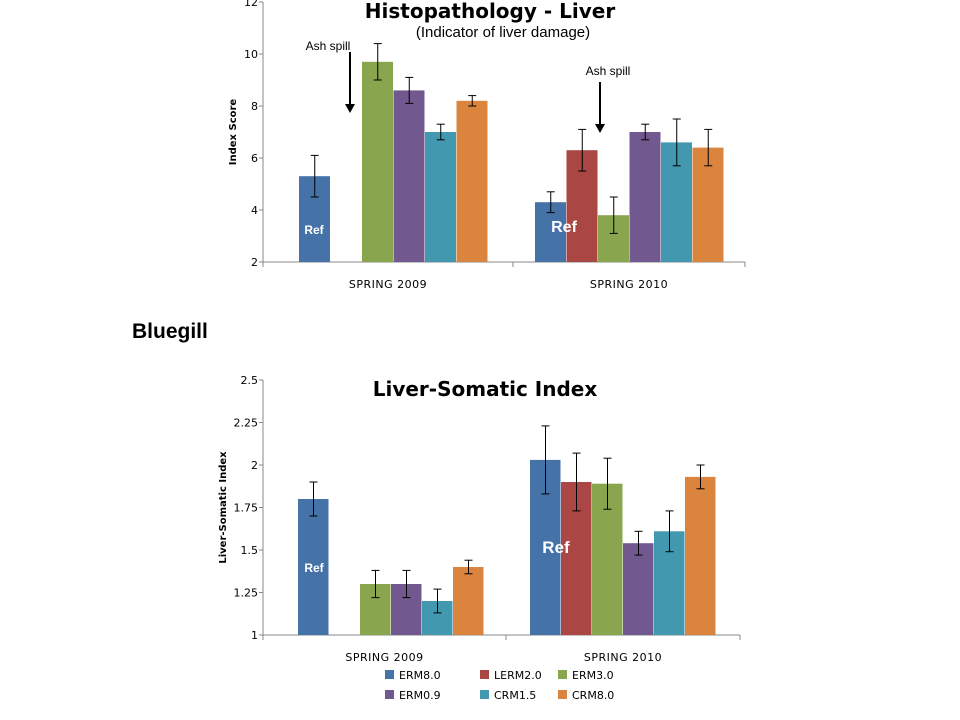  I want to click on legend-label: LERM2.0, so click(518, 675).